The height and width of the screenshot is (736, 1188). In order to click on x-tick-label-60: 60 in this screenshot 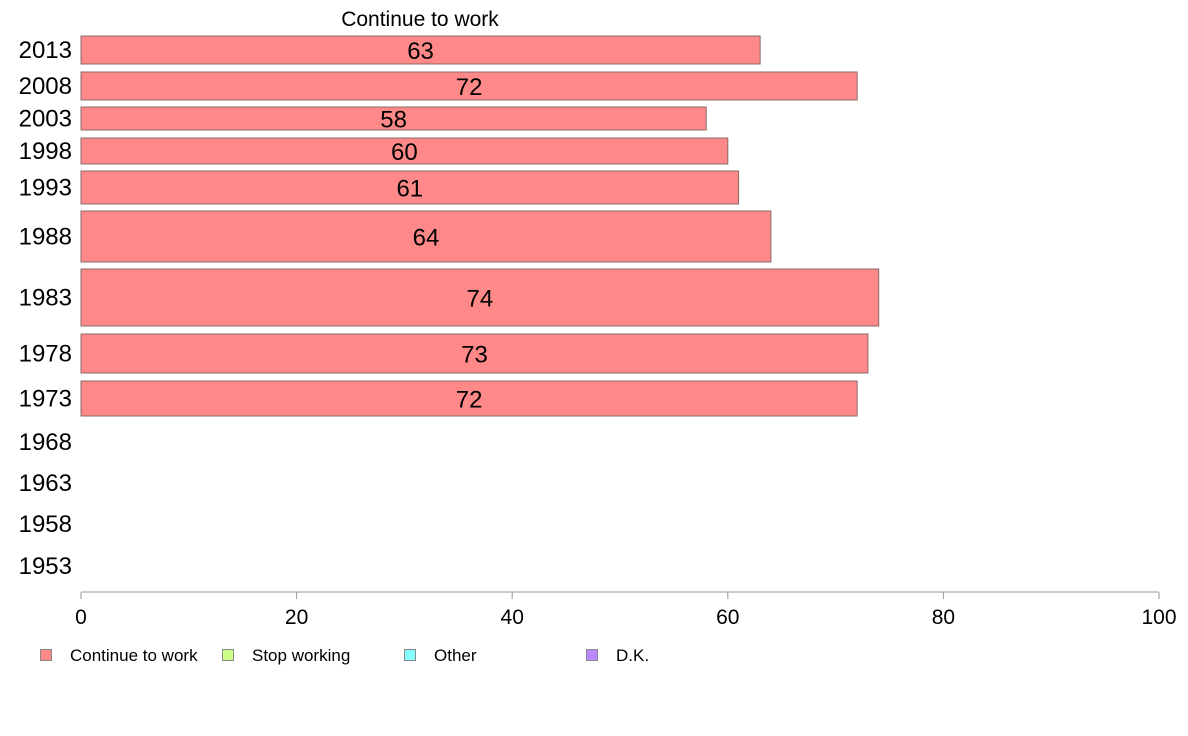, I will do `click(727, 617)`.